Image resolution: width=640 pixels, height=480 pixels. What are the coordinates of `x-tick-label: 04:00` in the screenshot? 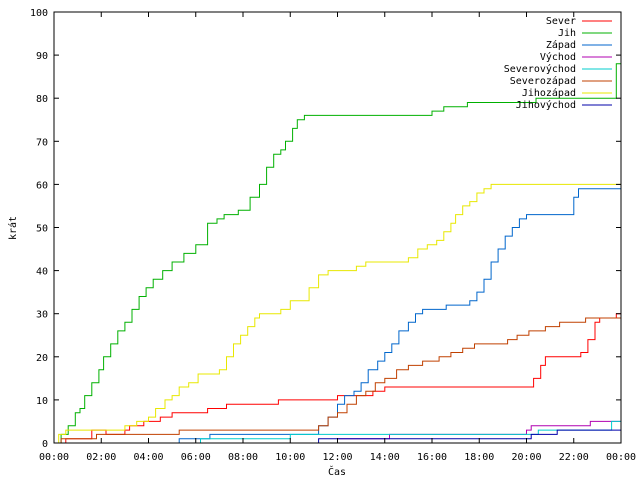 It's located at (148, 457).